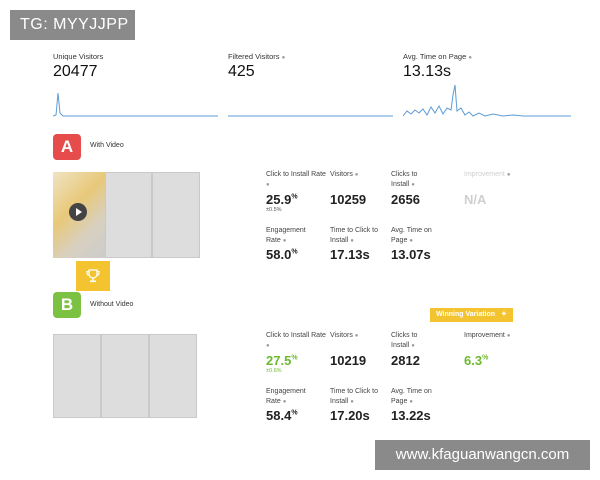 This screenshot has height=480, width=600. What do you see at coordinates (504, 314) in the screenshot?
I see `bulb-icon: ✦` at bounding box center [504, 314].